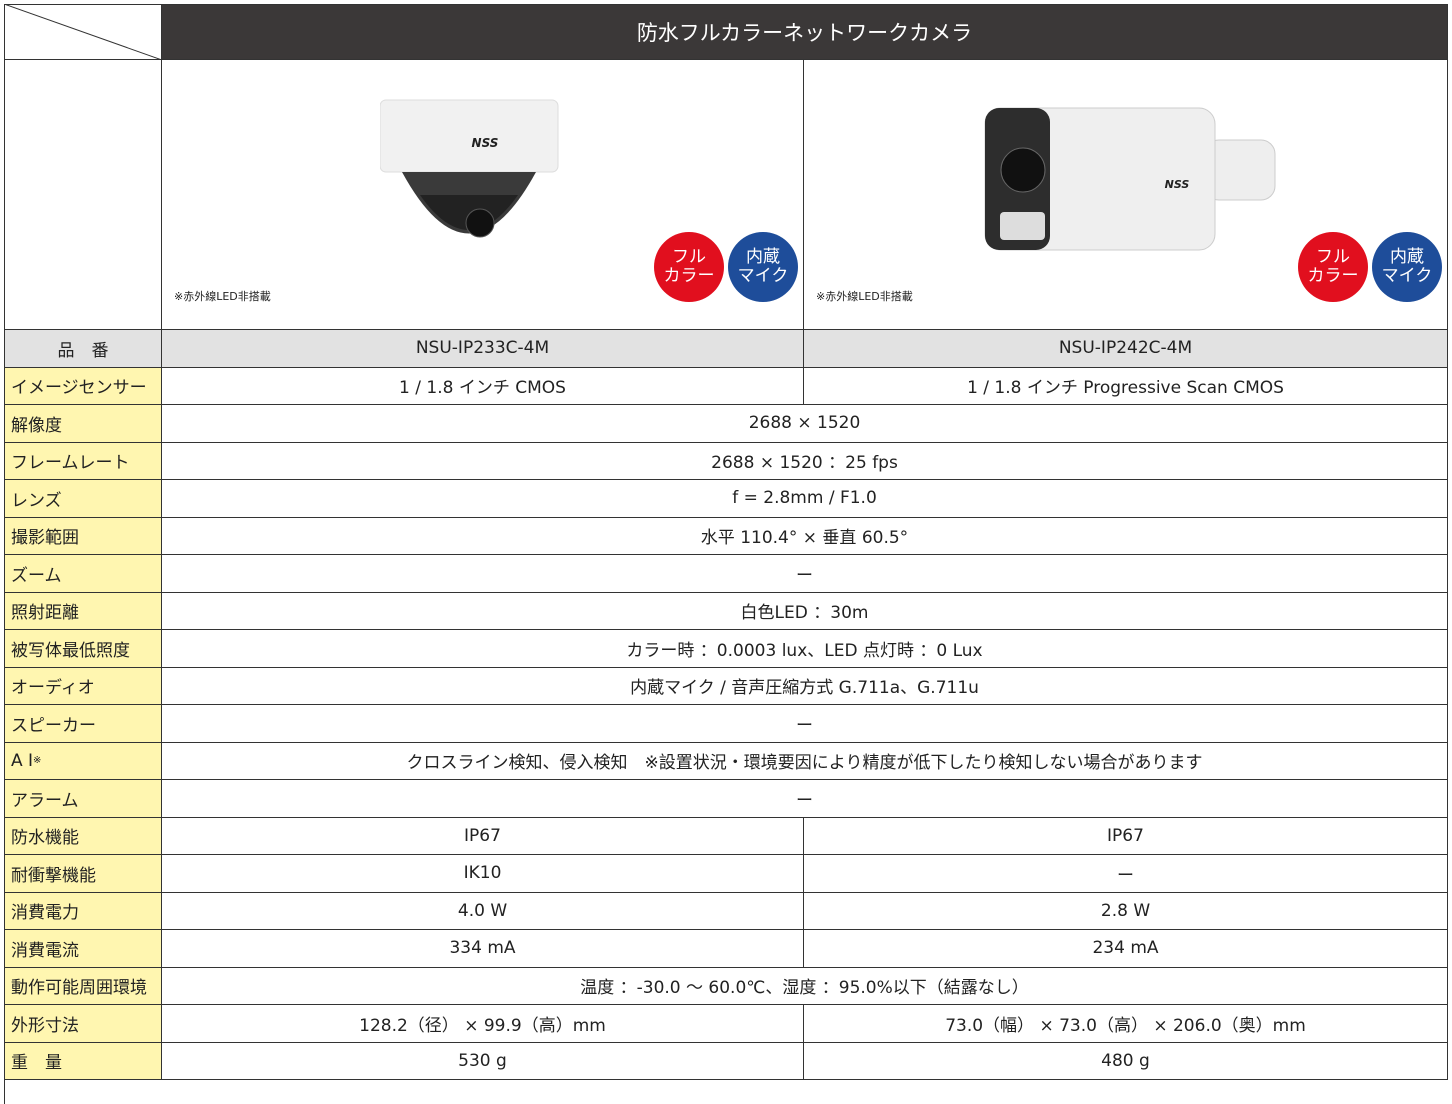 This screenshot has width=1452, height=1104. I want to click on row-label: 消費電流, so click(83, 949).